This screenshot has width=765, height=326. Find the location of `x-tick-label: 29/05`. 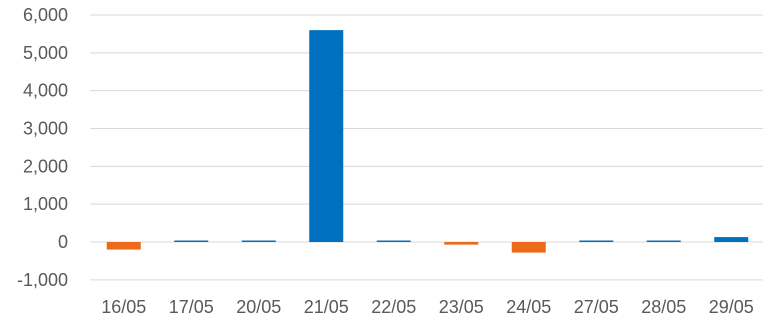

x-tick-label: 29/05 is located at coordinates (731, 307).